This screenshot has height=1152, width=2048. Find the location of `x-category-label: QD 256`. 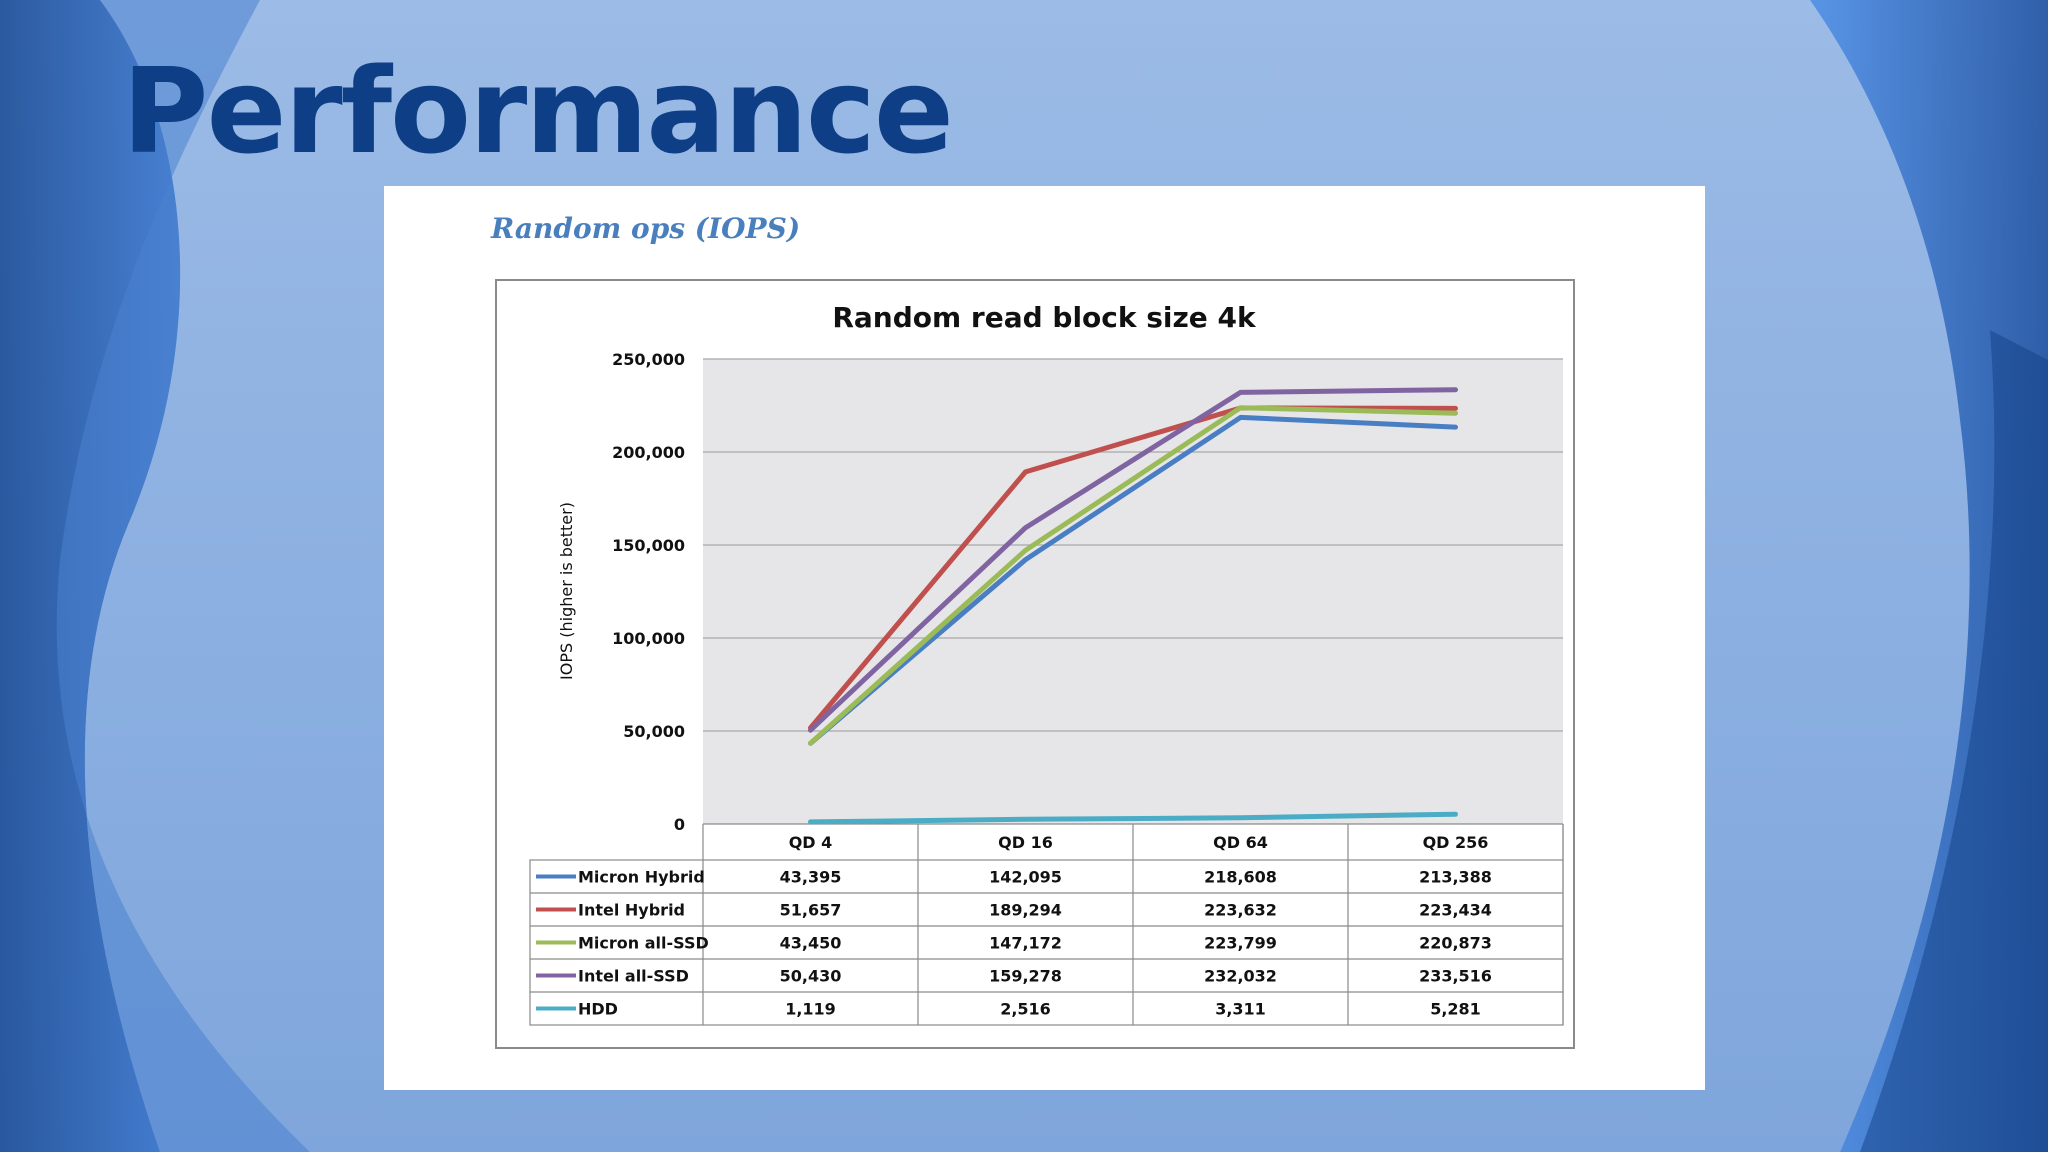

x-category-label: QD 256 is located at coordinates (1456, 842).